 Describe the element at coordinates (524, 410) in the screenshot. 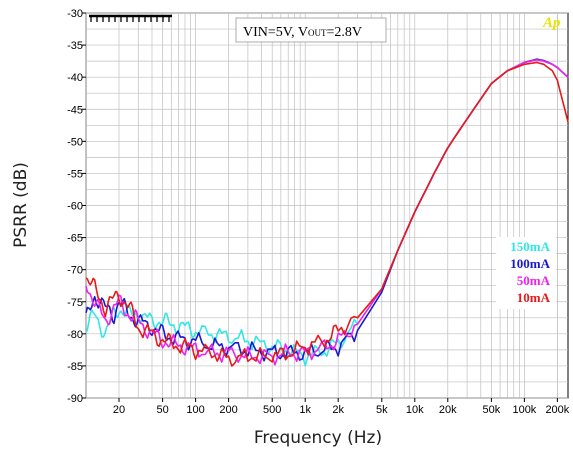

I see `x-tick-label: 100k` at that location.